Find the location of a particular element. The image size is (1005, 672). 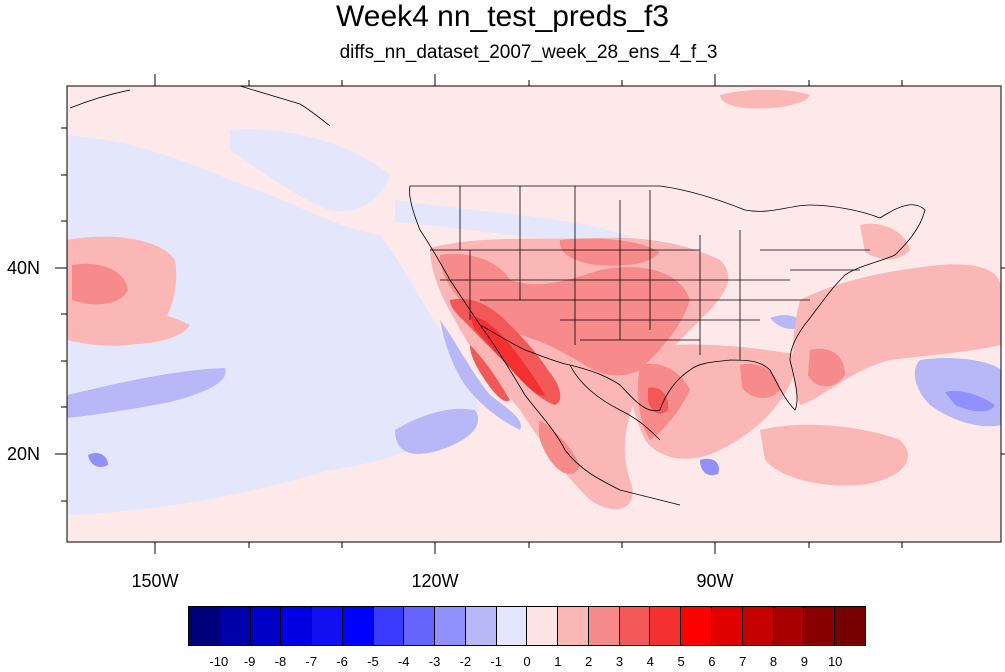

map-title: Week4 nn_test_preds_f3 is located at coordinates (502, 16).